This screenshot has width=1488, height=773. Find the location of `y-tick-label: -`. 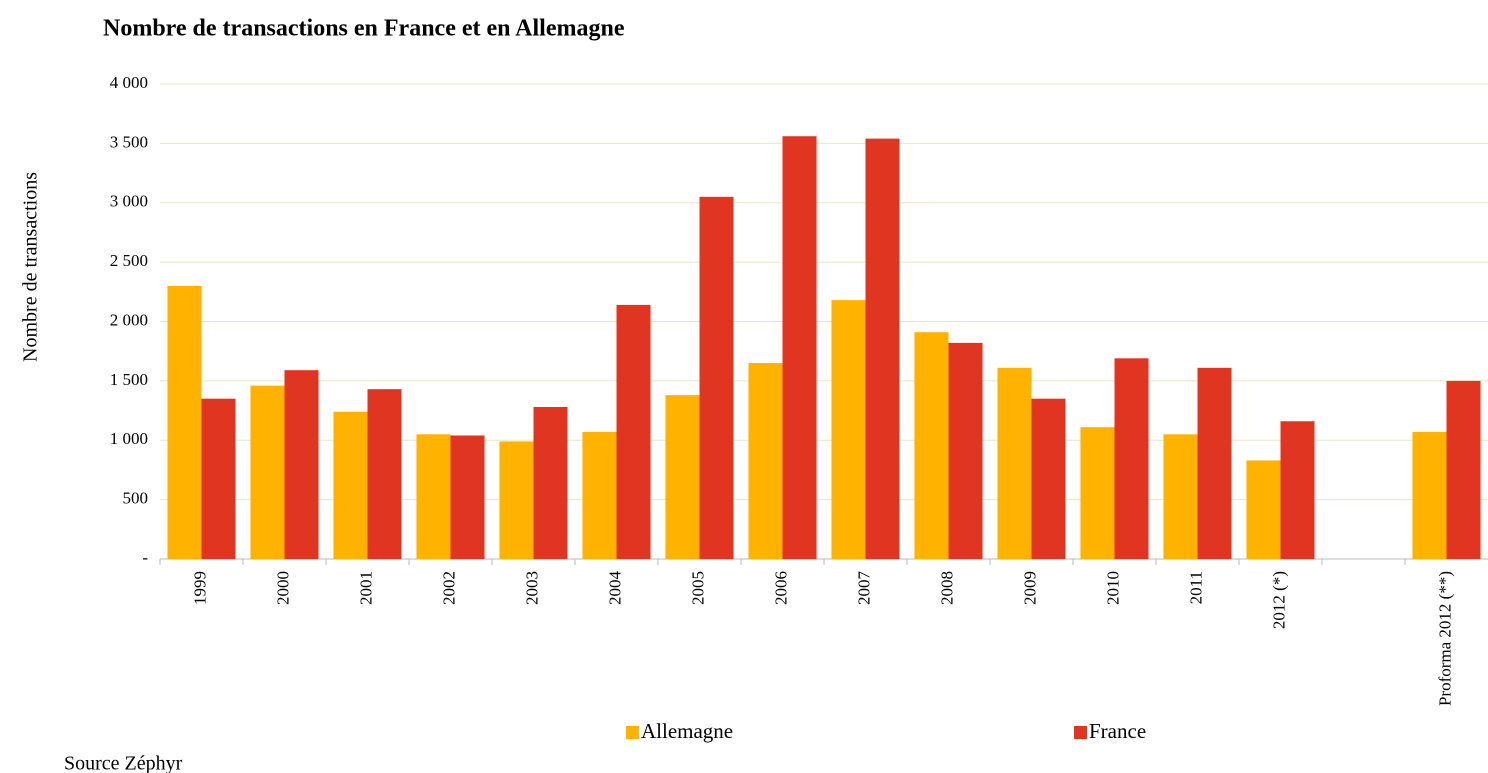

y-tick-label: - is located at coordinates (145, 557).